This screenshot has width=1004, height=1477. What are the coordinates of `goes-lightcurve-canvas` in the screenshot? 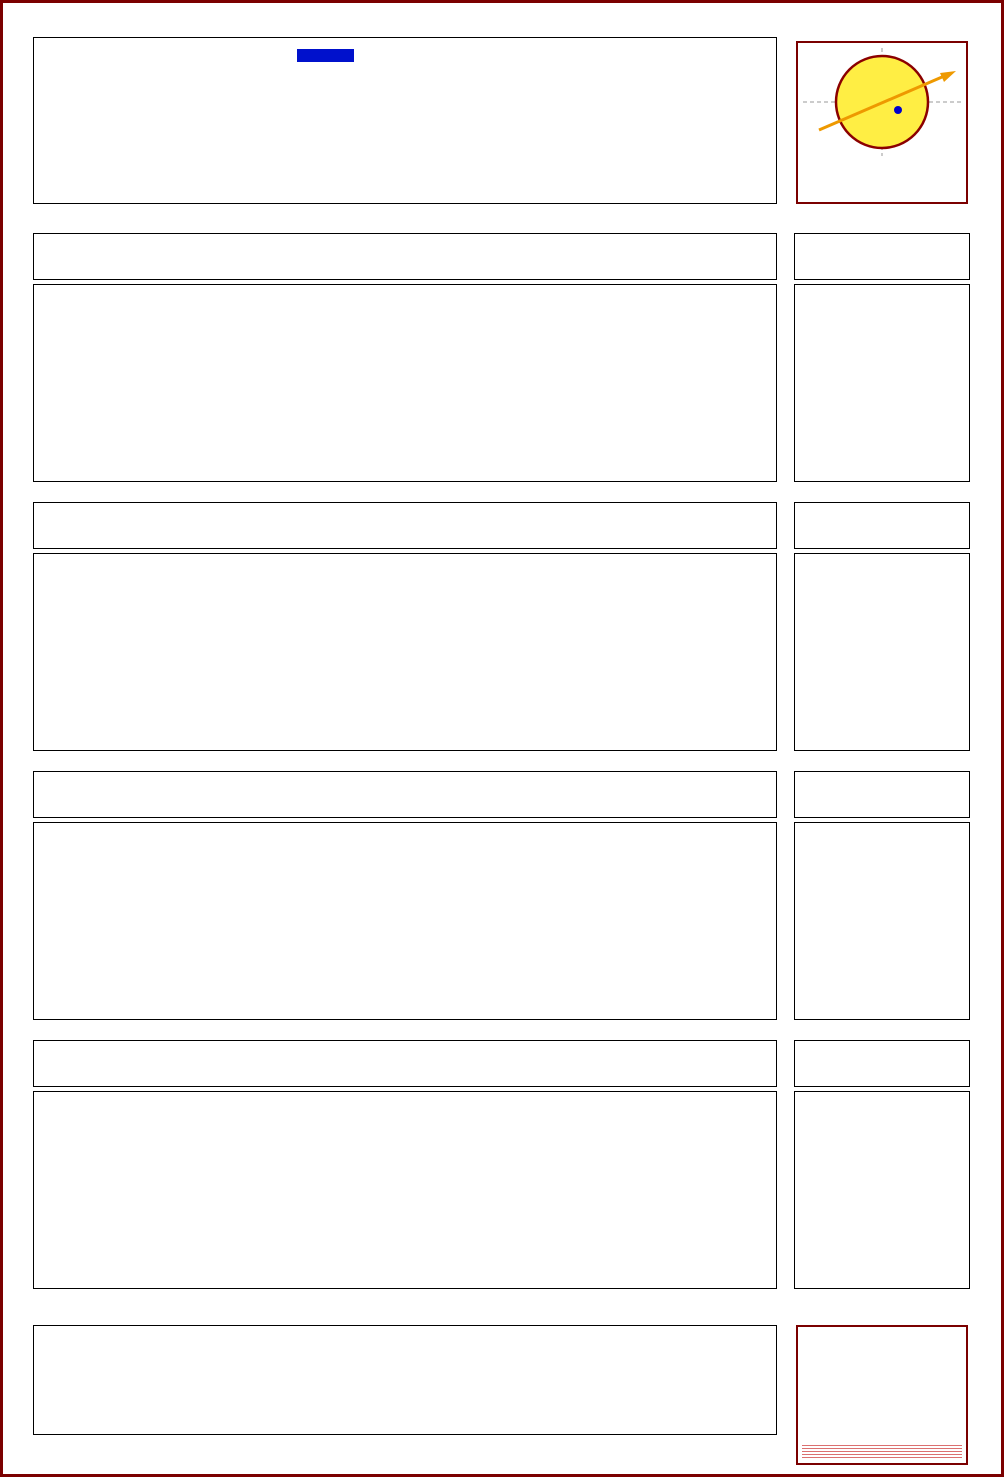 It's located at (405, 120).